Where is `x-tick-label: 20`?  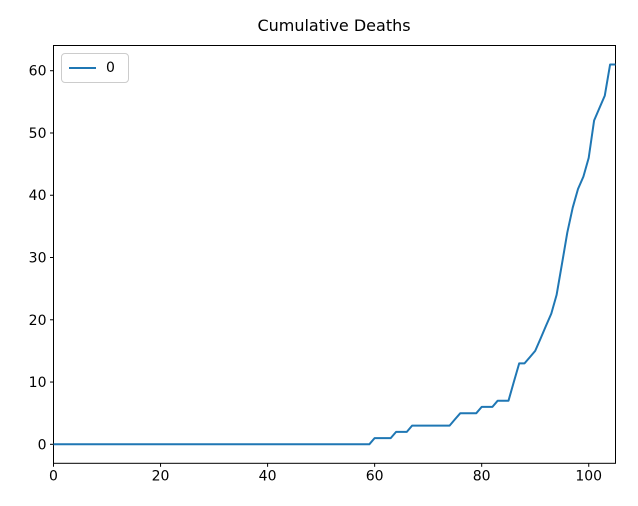 x-tick-label: 20 is located at coordinates (161, 476).